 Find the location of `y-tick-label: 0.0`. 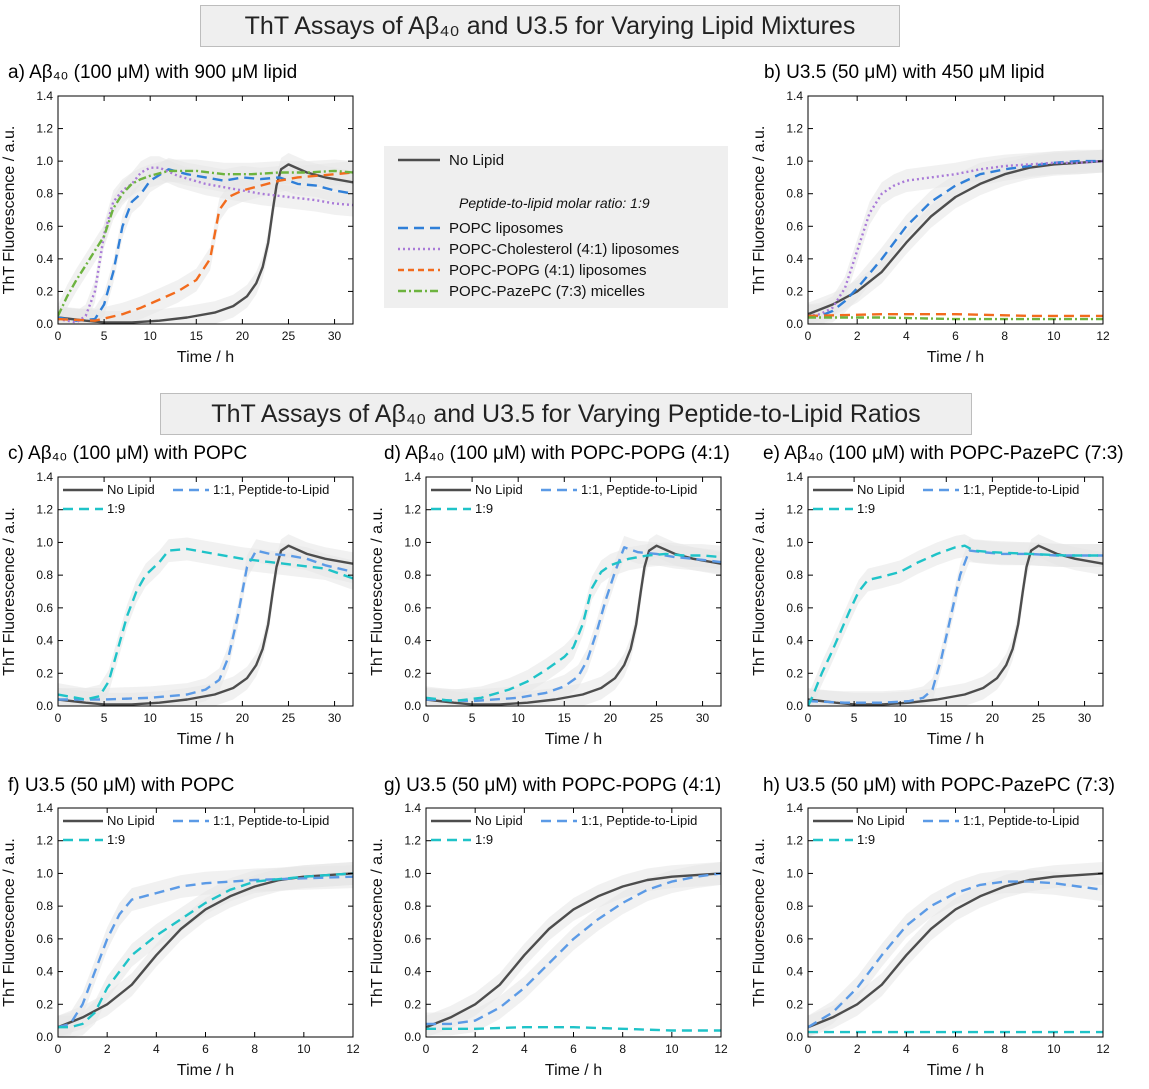

y-tick-label: 0.0 is located at coordinates (44, 1037).